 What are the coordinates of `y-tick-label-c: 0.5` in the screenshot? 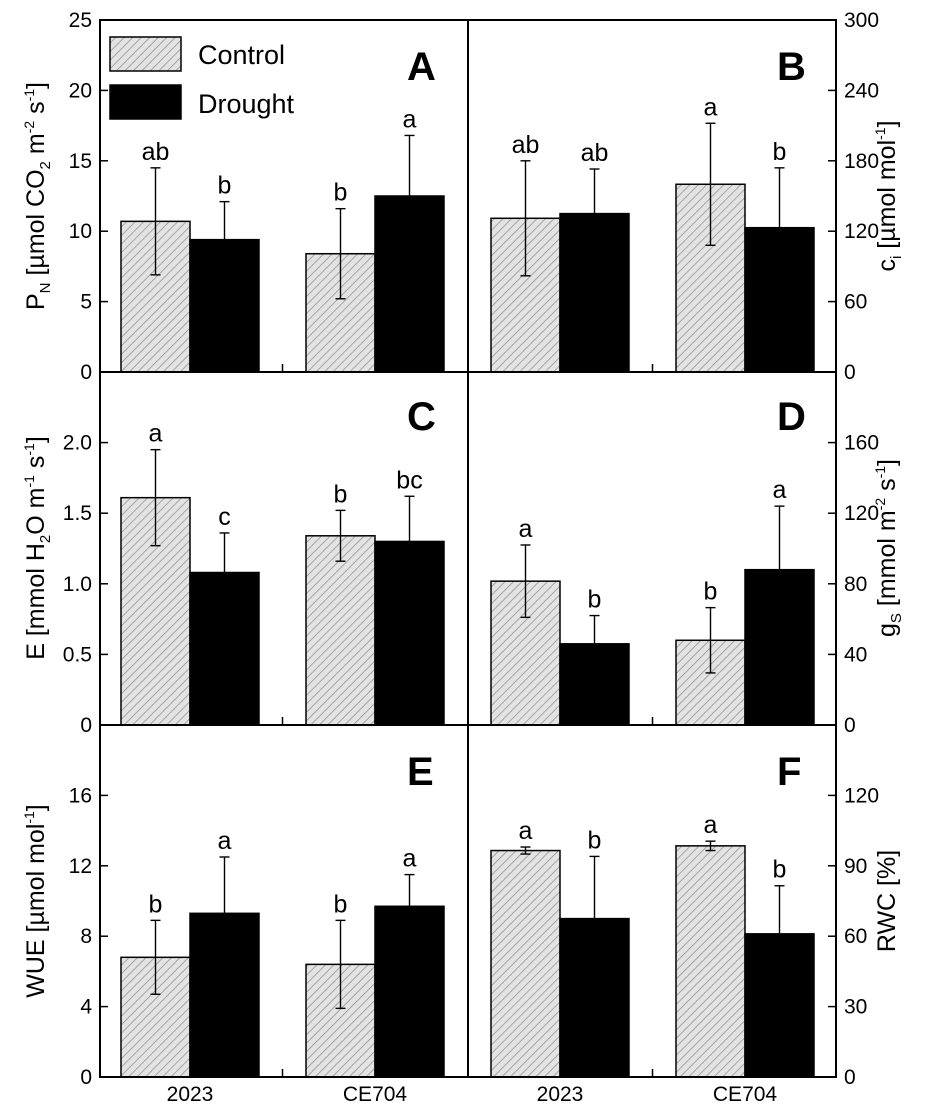 It's located at (77, 654).